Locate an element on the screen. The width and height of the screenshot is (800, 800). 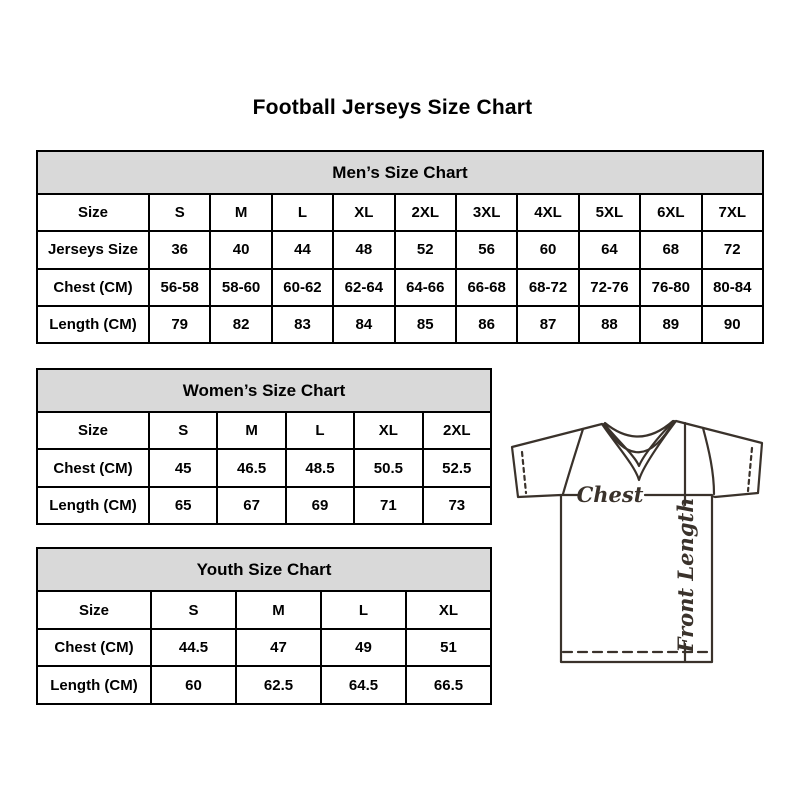
mens-value-cell: 3XL is located at coordinates (486, 213).